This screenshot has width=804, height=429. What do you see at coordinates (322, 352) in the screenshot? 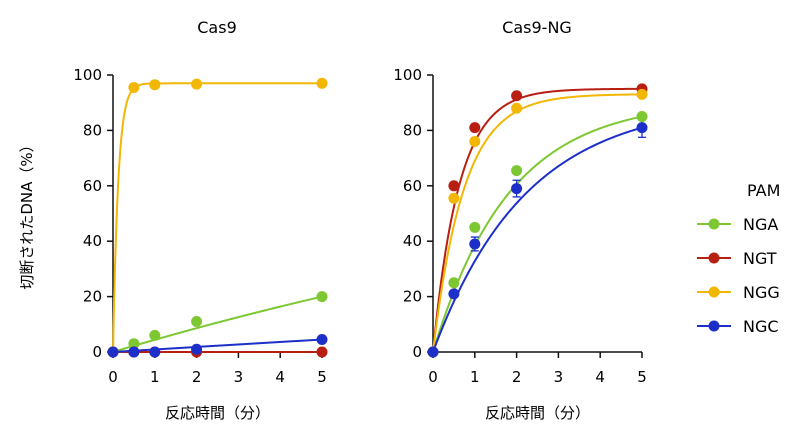
I see `data-point-ngt-cas9` at bounding box center [322, 352].